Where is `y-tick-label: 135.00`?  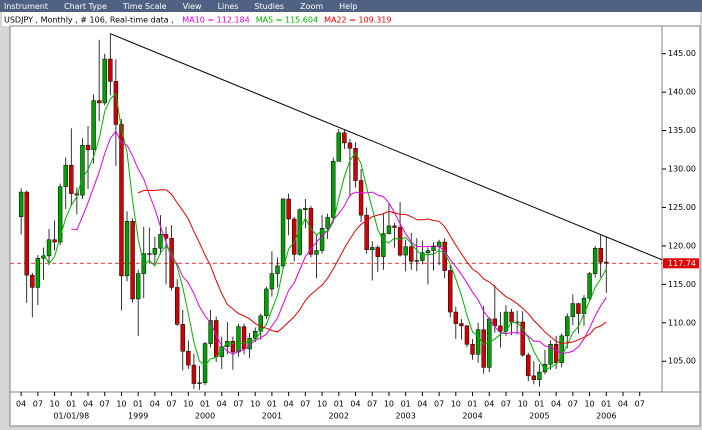
y-tick-label: 135.00 is located at coordinates (682, 130).